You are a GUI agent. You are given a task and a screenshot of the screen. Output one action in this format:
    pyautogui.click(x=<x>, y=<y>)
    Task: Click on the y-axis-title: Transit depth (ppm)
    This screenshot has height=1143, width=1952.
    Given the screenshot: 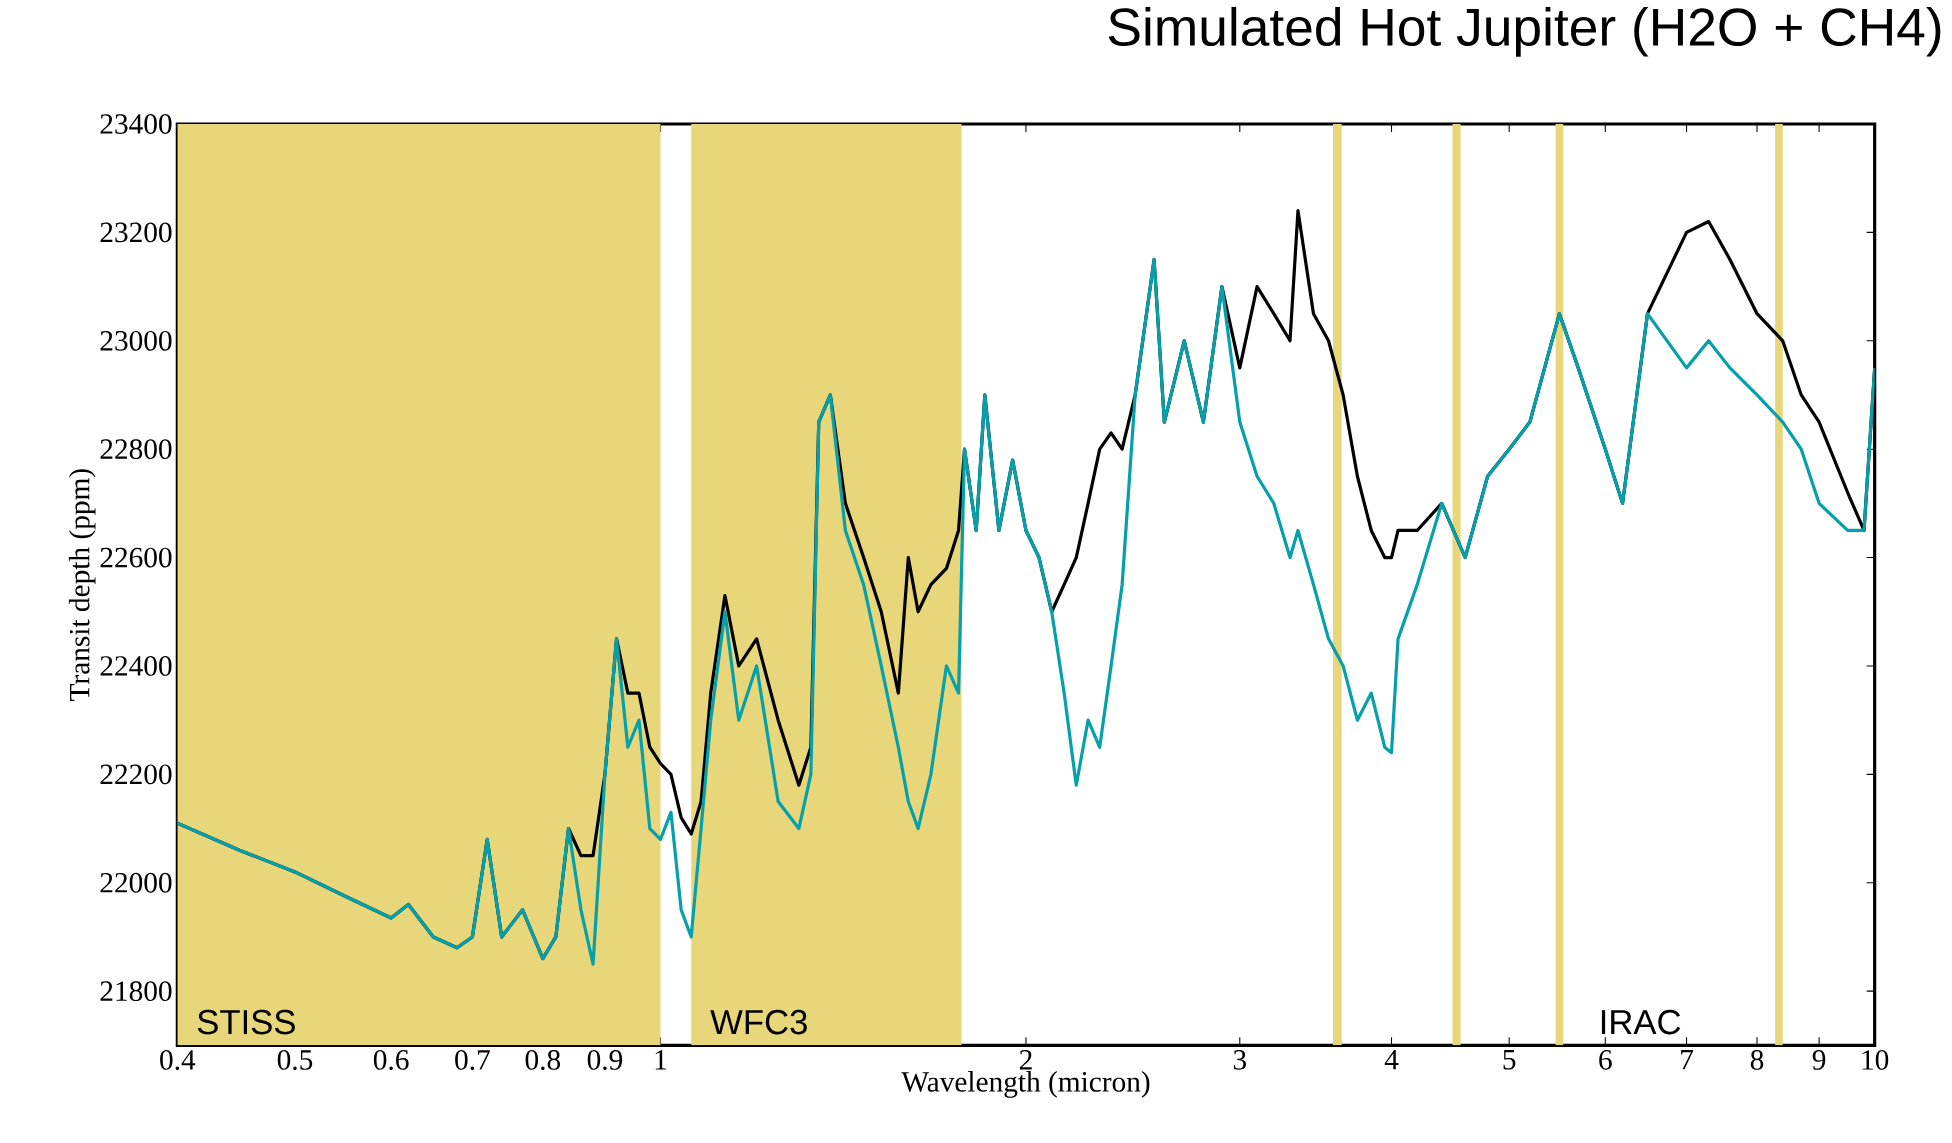 What is the action you would take?
    pyautogui.click(x=82, y=585)
    